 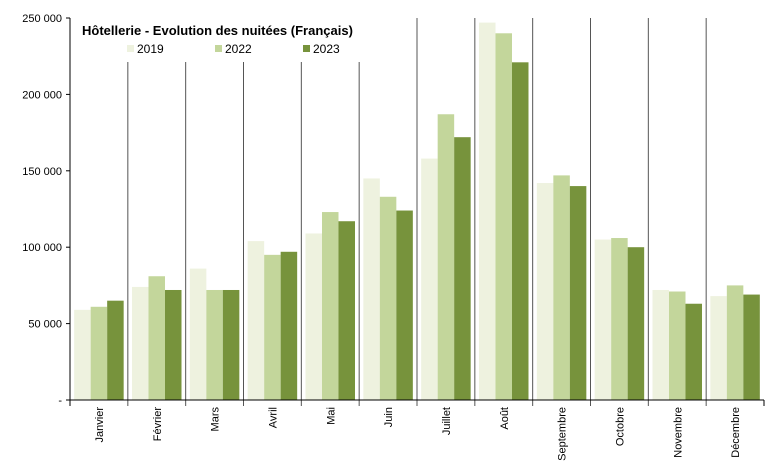 I want to click on bar-2019-novembre, so click(x=660, y=344).